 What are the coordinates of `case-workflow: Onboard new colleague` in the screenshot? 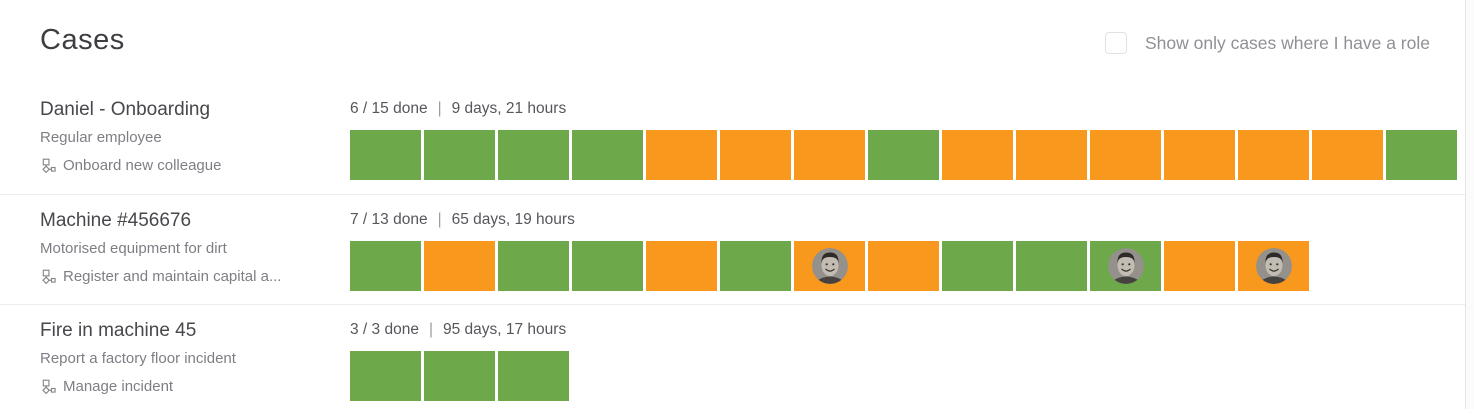 It's located at (195, 166).